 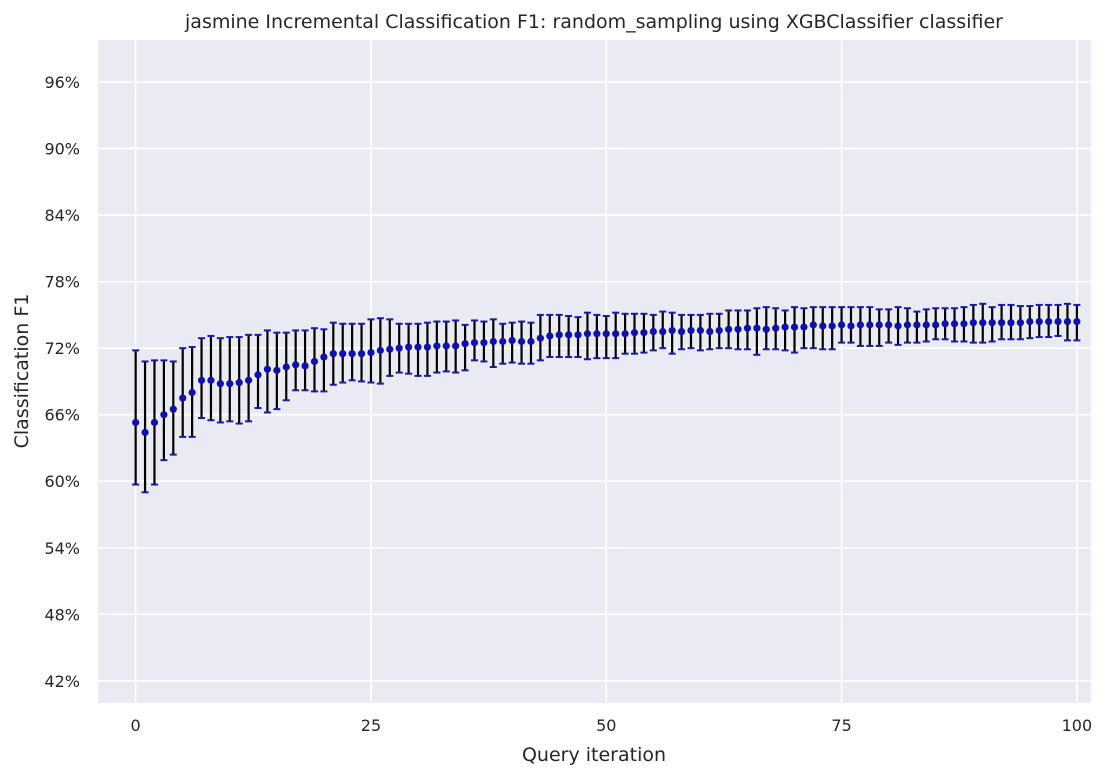 What do you see at coordinates (62, 415) in the screenshot?
I see `y-tick-label: 66%` at bounding box center [62, 415].